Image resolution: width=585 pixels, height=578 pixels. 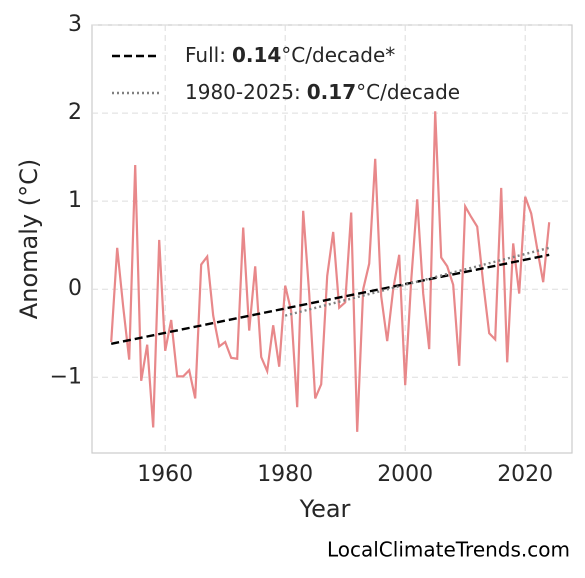 What do you see at coordinates (338, 55) in the screenshot?
I see `legend-label-part: °C/decade*` at bounding box center [338, 55].